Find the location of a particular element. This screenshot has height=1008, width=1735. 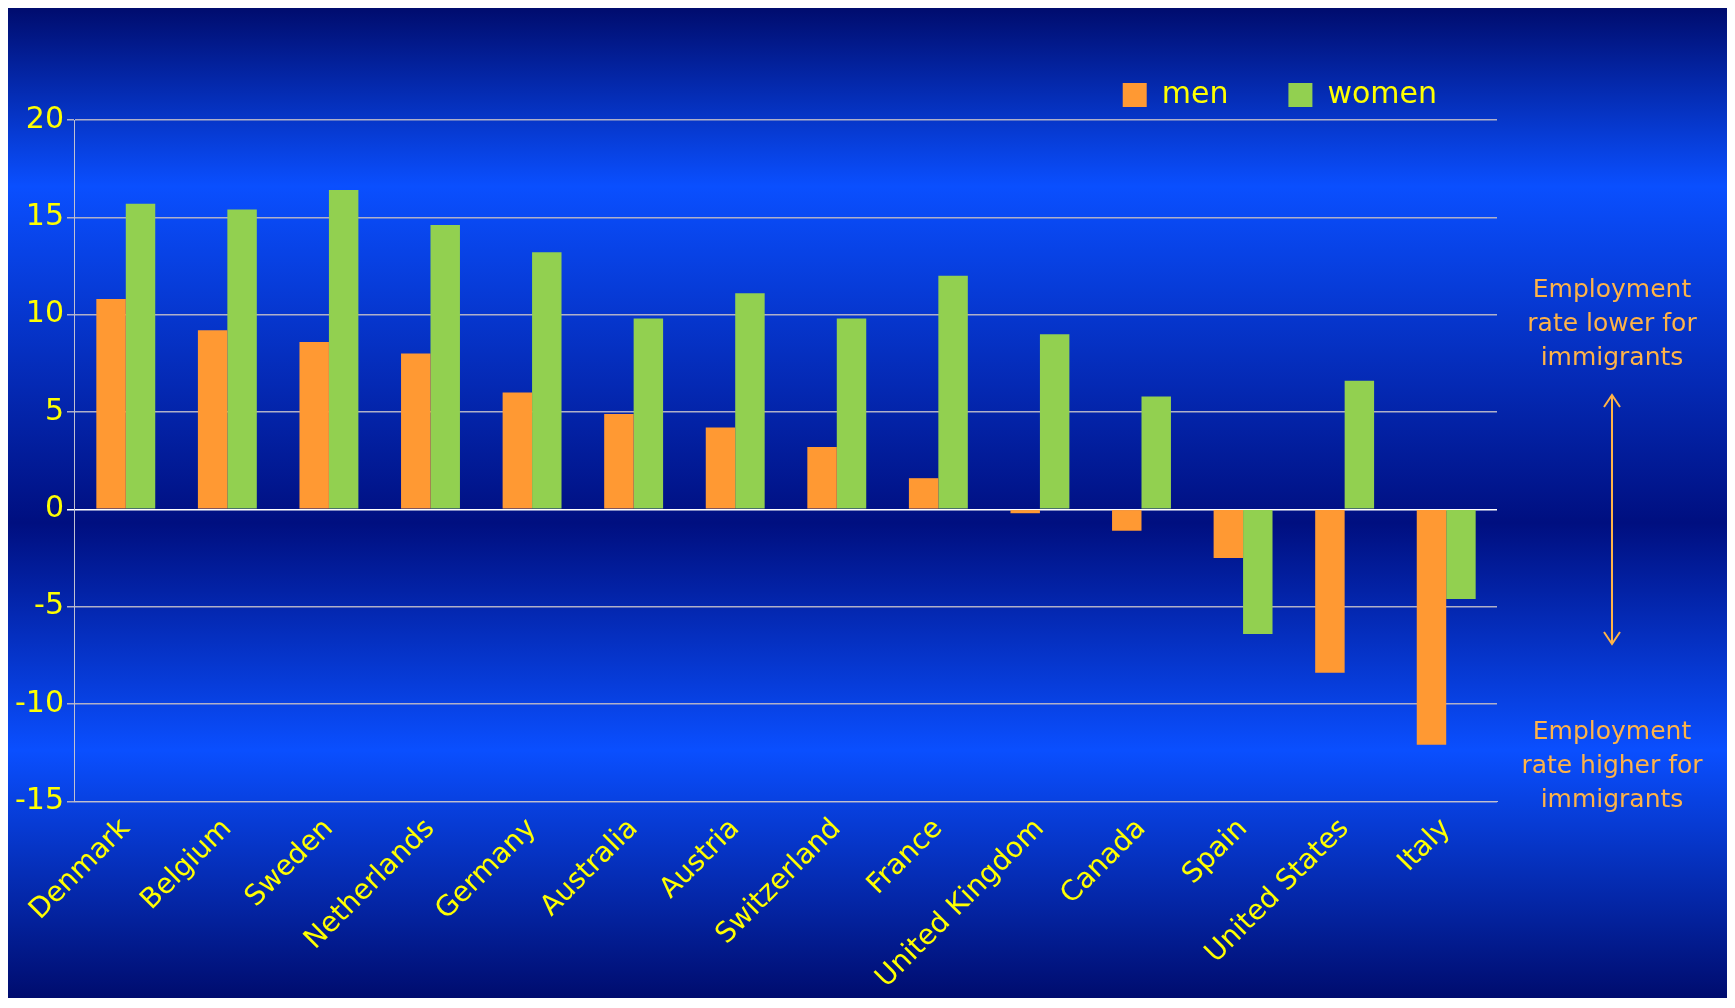

y-tick-label: -15 is located at coordinates (39, 799).